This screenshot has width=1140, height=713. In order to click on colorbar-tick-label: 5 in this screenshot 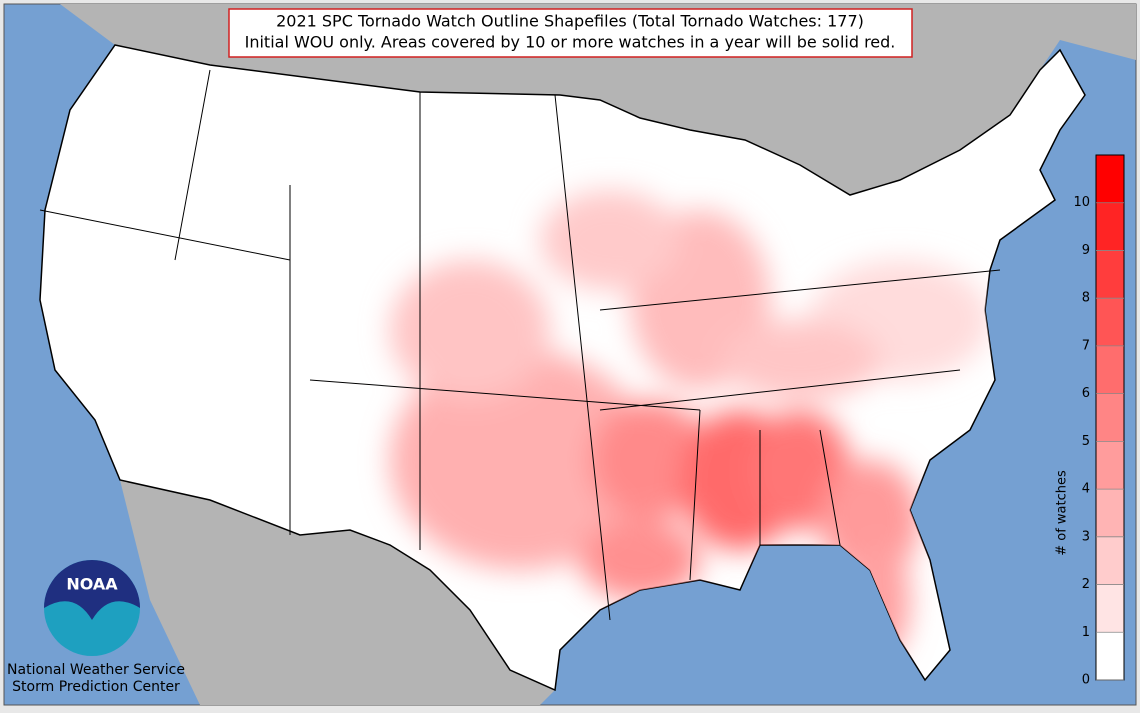, I will do `click(1086, 441)`.